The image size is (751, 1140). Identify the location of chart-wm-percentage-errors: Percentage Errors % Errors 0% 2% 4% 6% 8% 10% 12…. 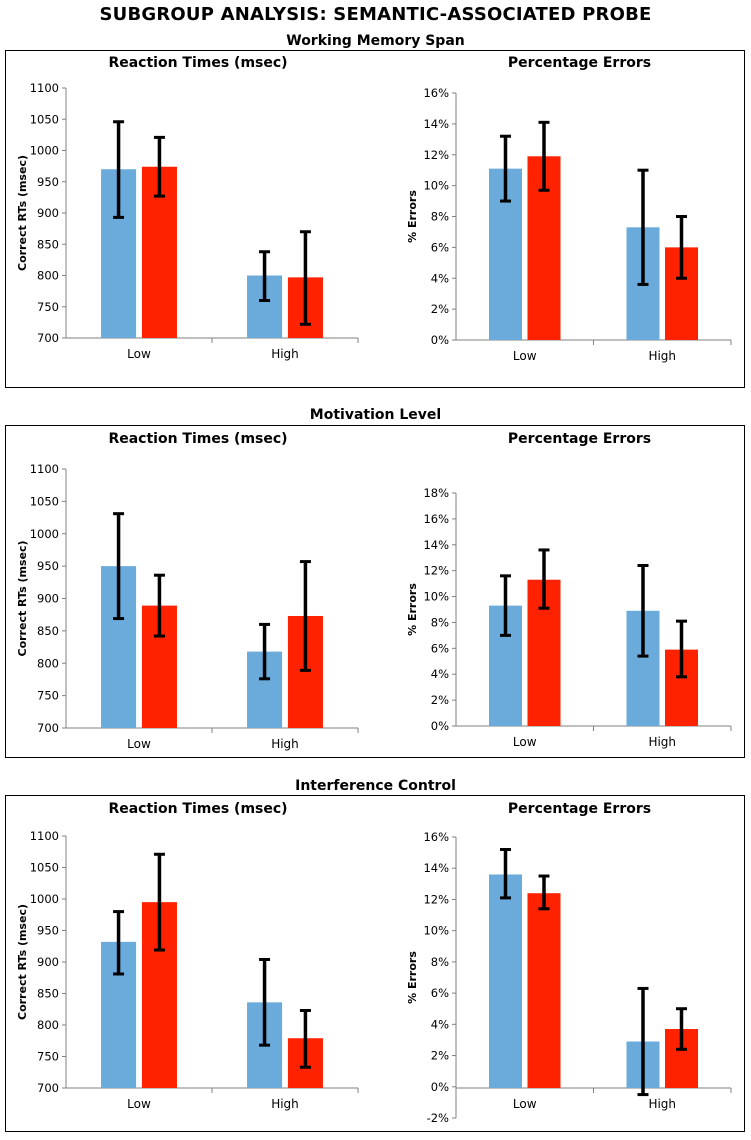
(569, 209).